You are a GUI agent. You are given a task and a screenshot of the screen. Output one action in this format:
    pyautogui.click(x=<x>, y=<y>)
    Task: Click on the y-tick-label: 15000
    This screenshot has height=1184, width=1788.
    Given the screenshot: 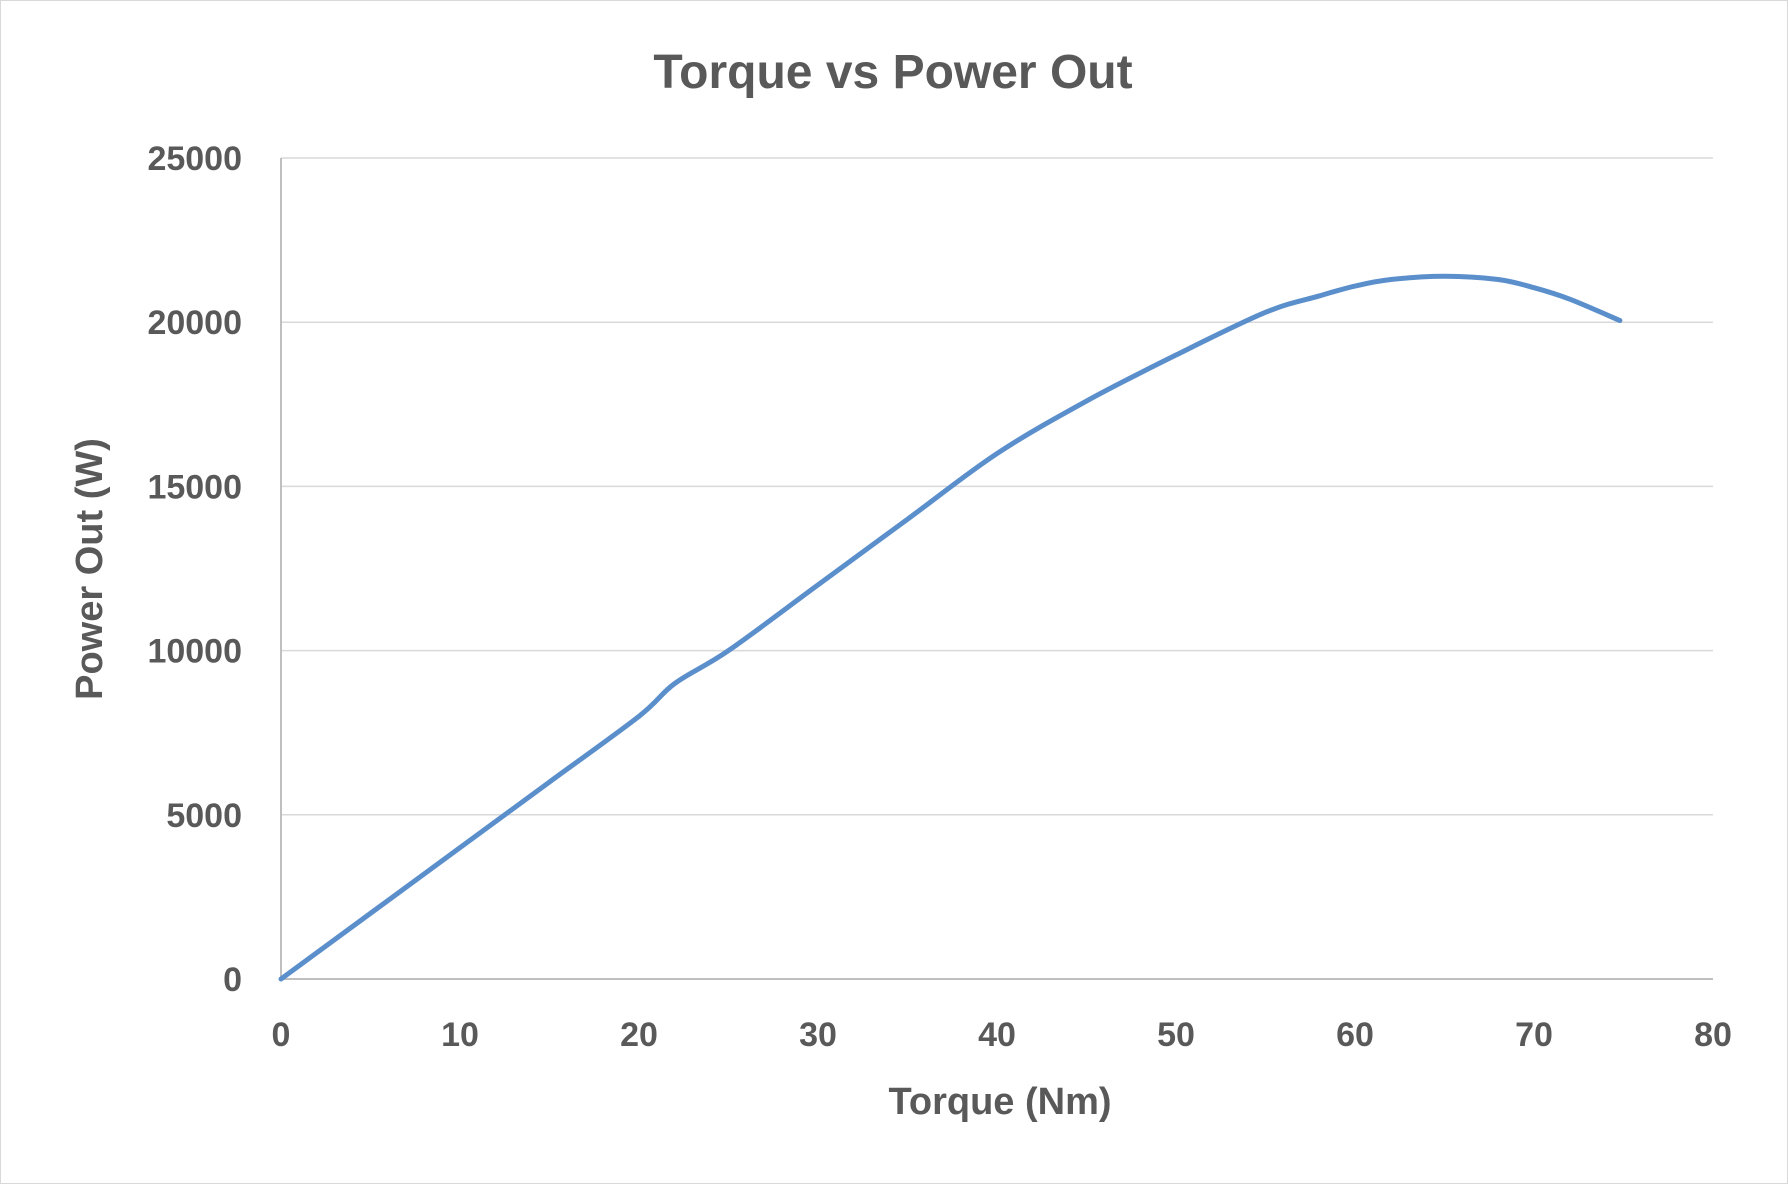 What is the action you would take?
    pyautogui.click(x=194, y=487)
    